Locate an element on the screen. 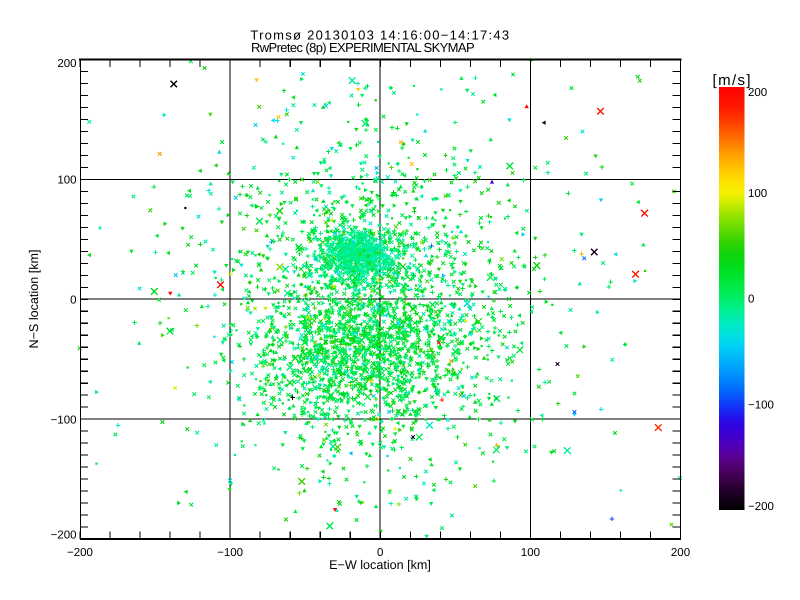 Image resolution: width=800 pixels, height=600 pixels. svg-text: E−W location [km] is located at coordinates (380, 565).